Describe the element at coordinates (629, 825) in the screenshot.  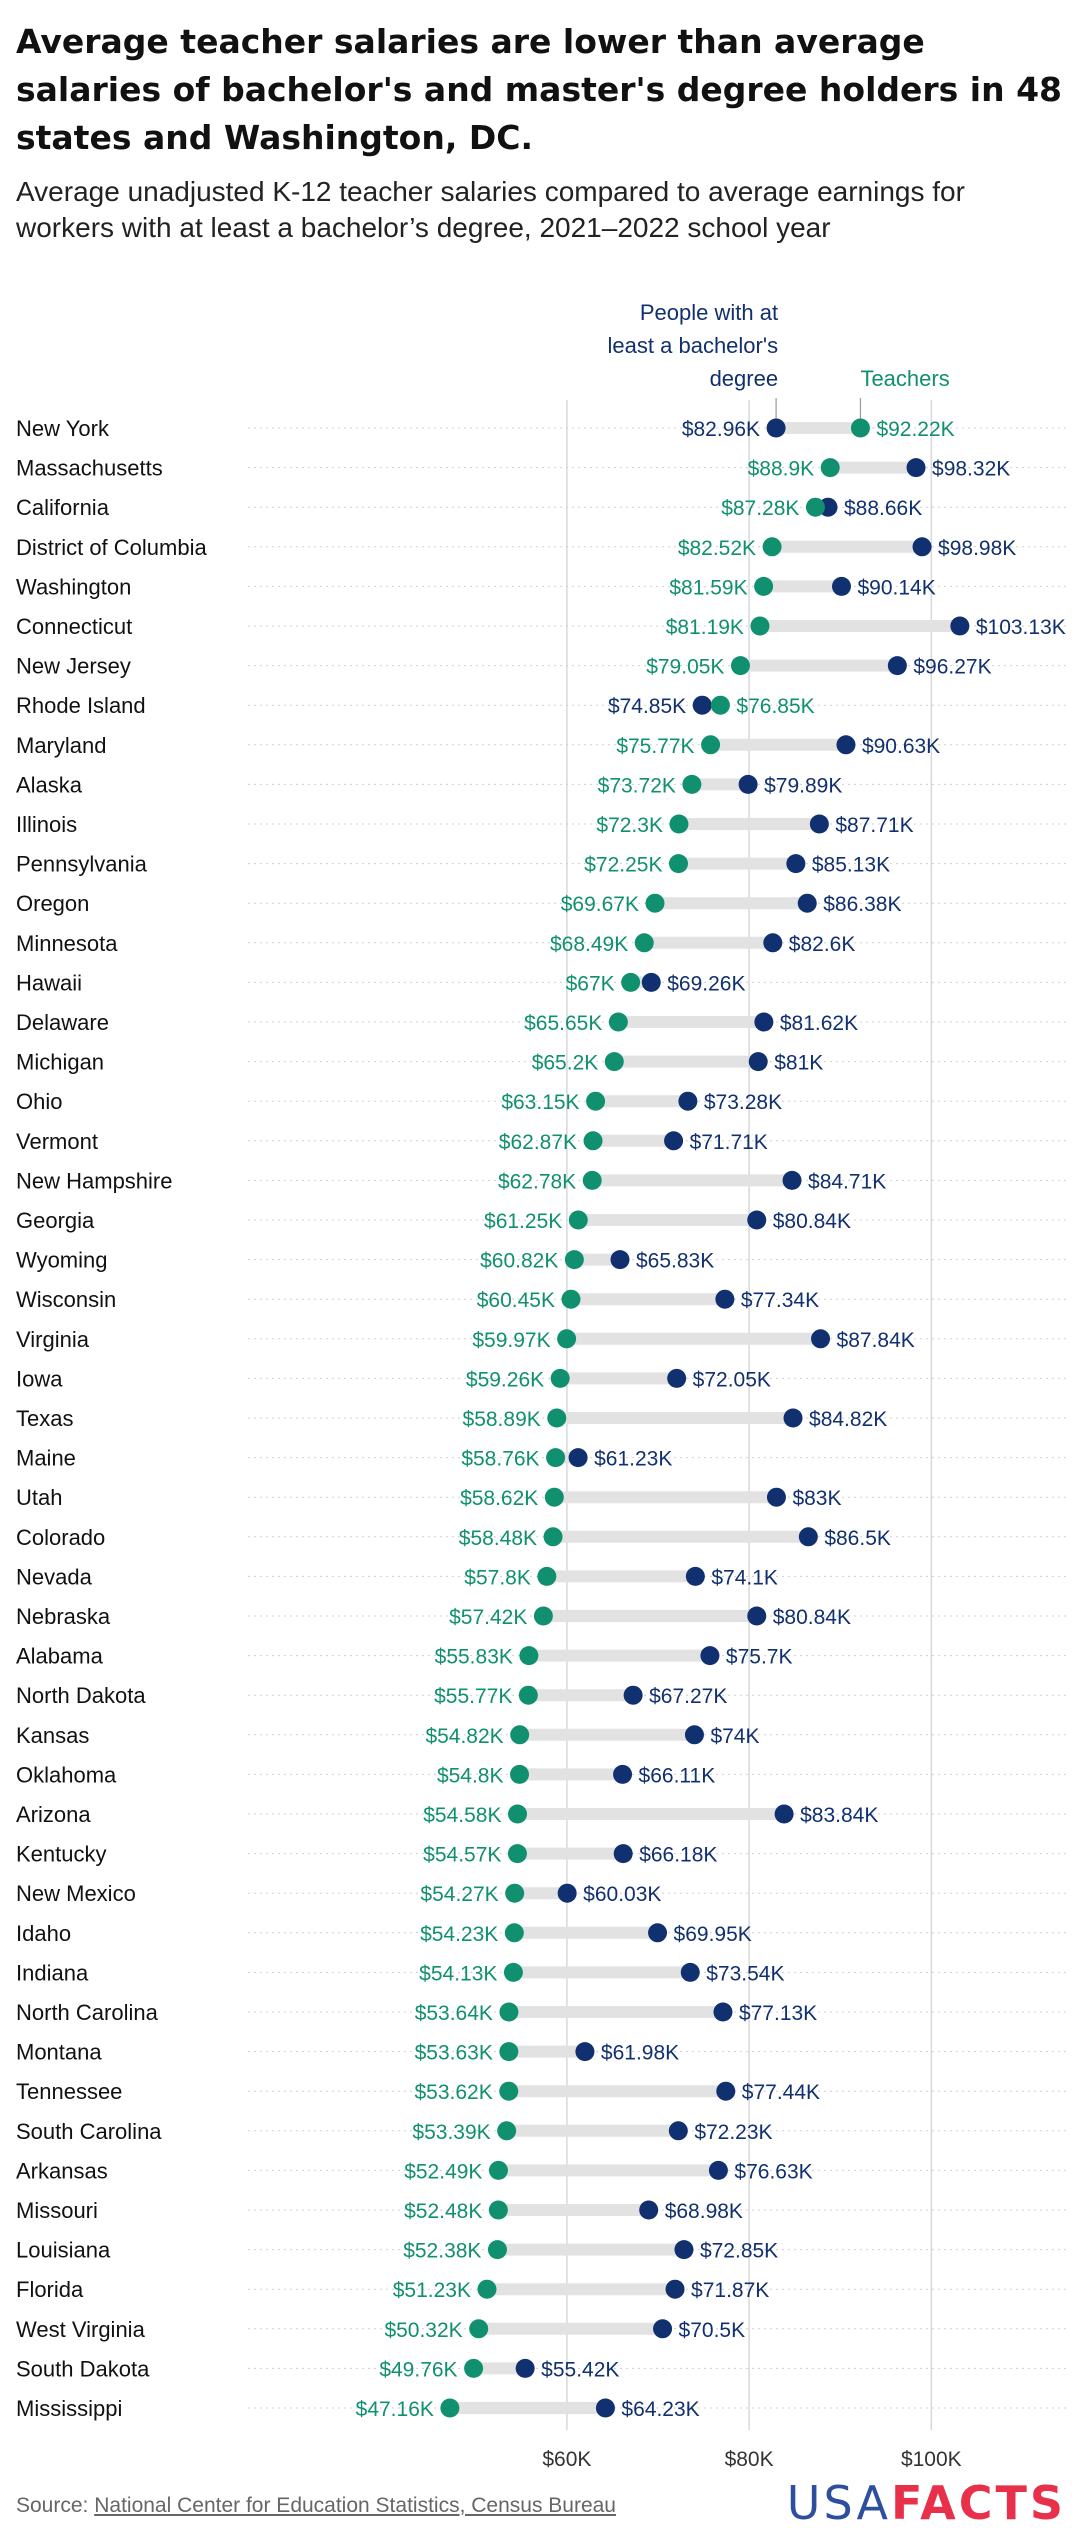
I see `teacher-value-label: $72.3K` at that location.